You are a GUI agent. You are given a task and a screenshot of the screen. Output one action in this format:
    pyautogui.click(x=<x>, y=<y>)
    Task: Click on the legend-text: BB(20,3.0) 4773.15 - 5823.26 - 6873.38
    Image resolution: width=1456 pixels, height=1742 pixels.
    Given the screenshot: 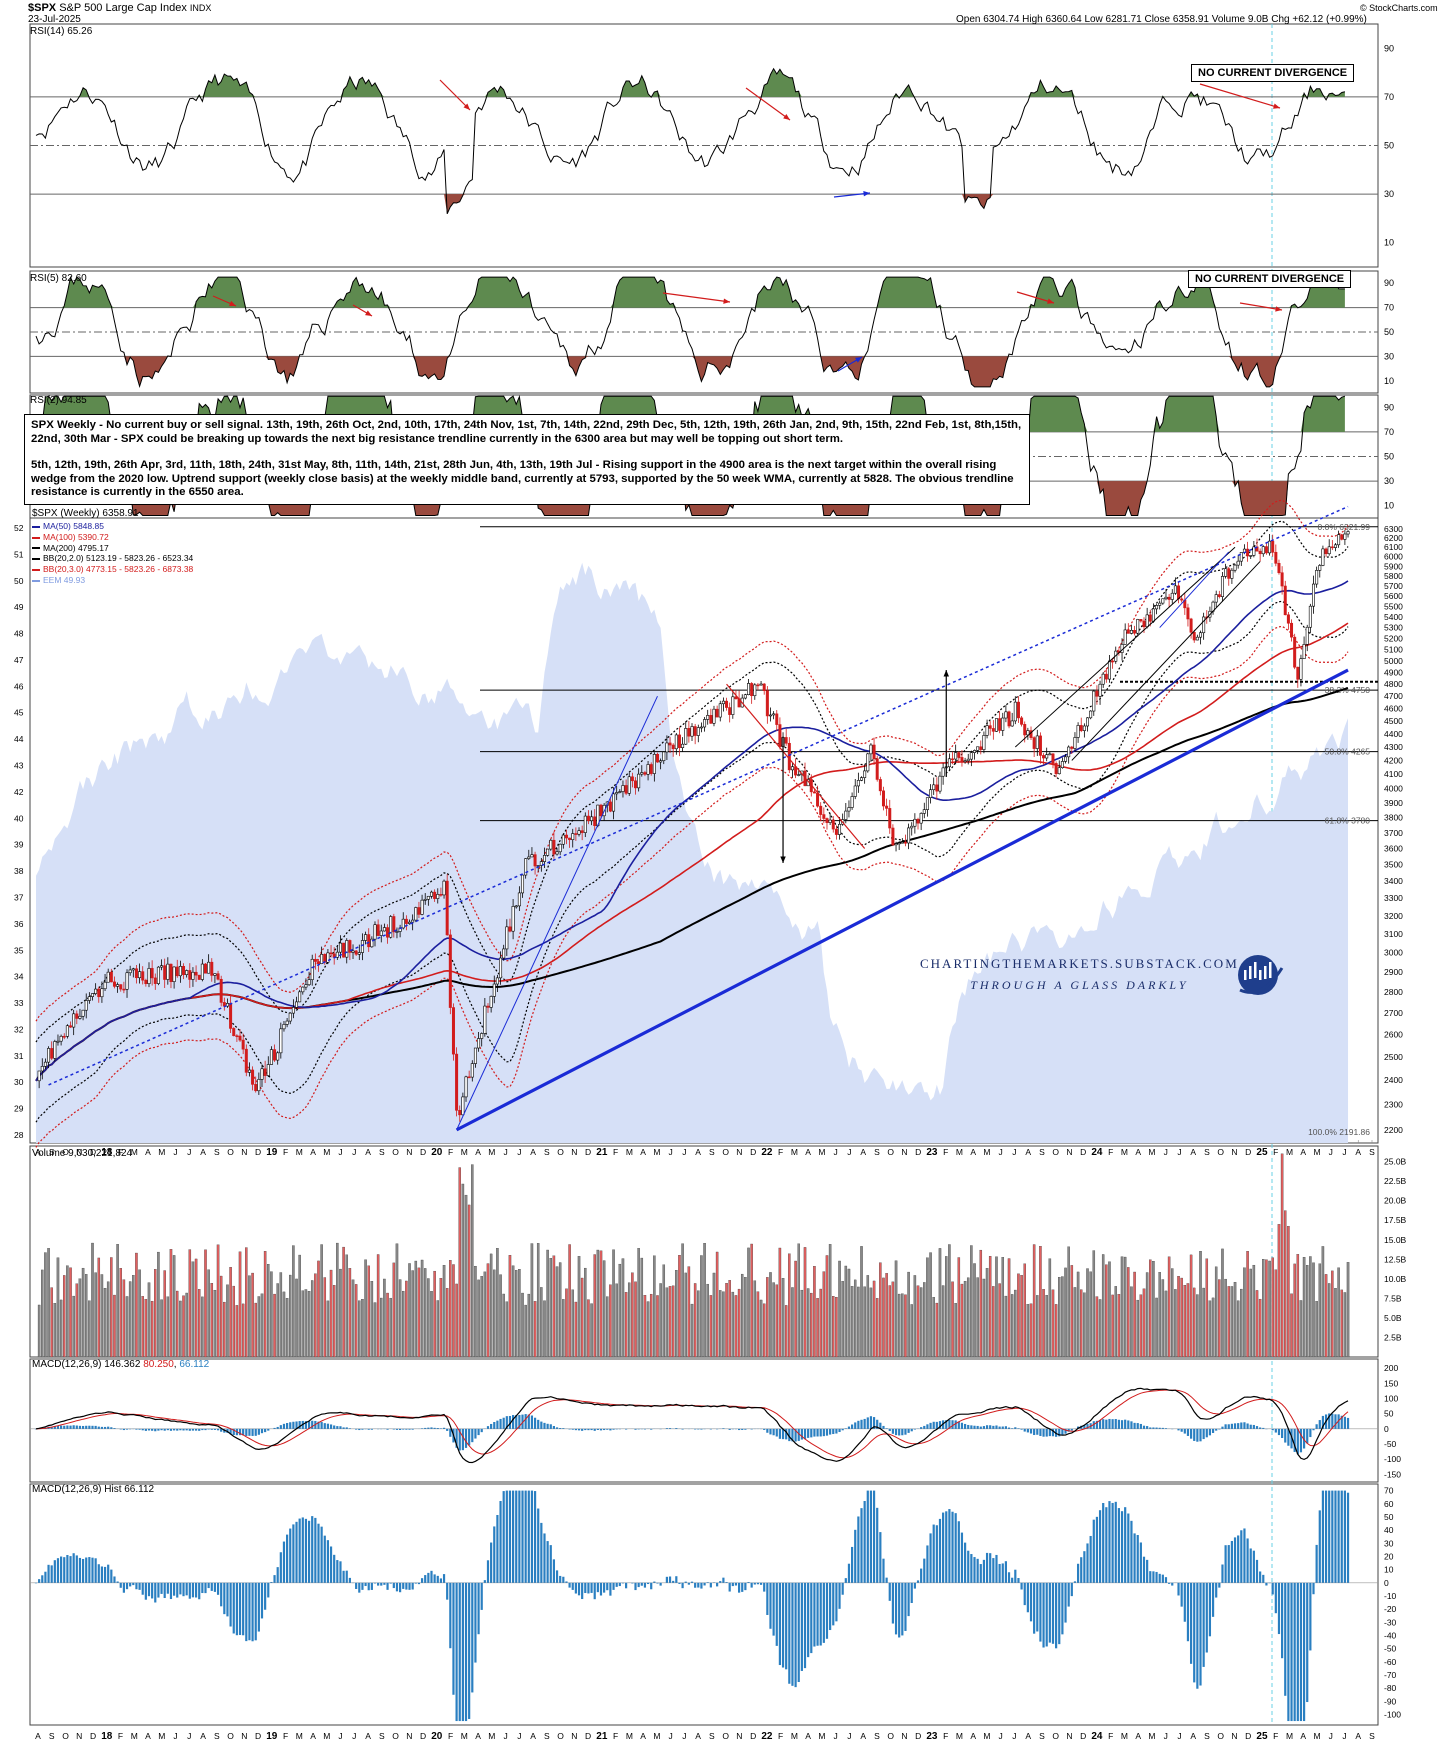 What is the action you would take?
    pyautogui.click(x=118, y=569)
    